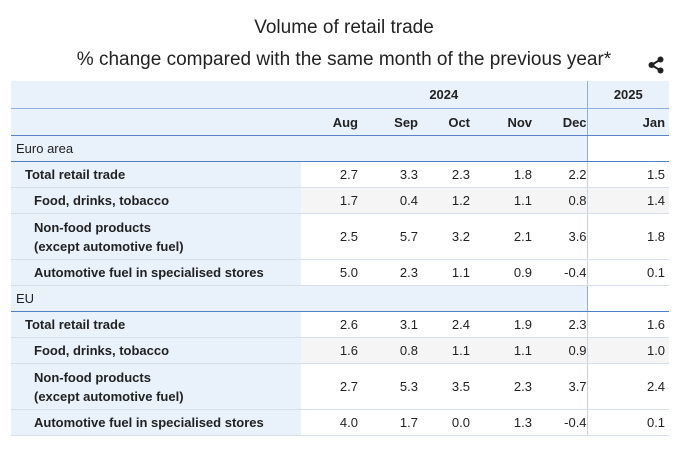 The width and height of the screenshot is (688, 454). I want to click on table-cell: 2.5, so click(329, 236).